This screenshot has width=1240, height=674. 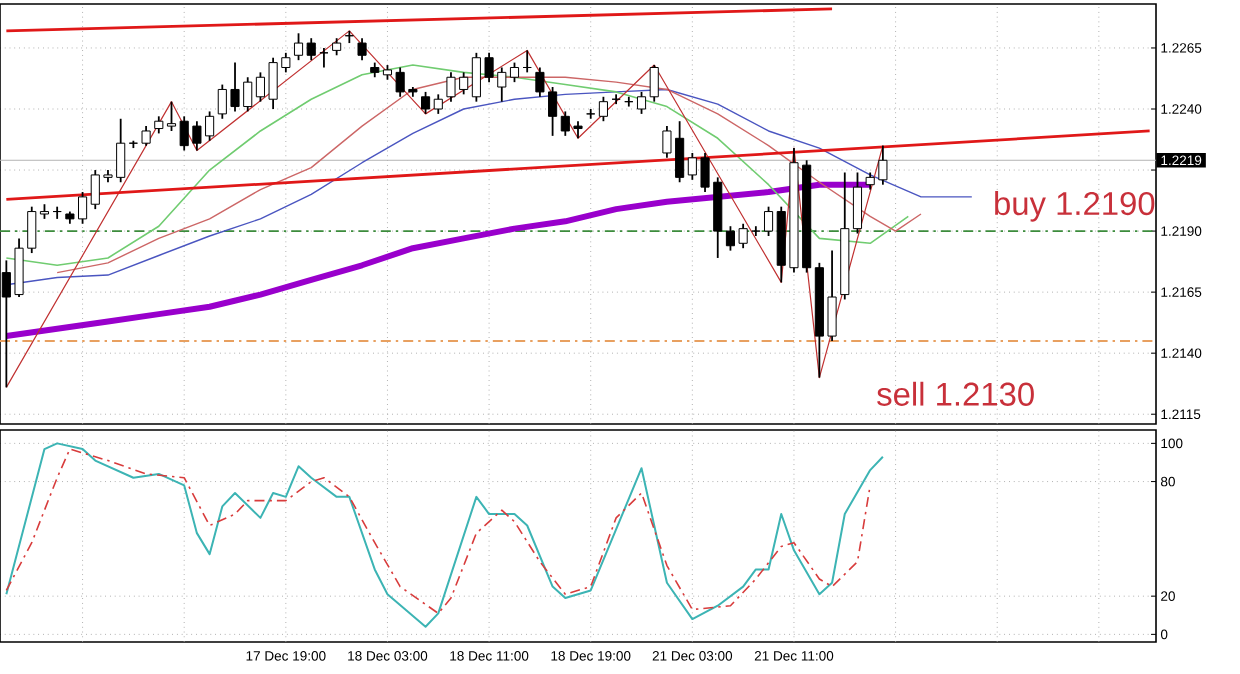 I want to click on annotation: buy 1.2190, so click(x=1075, y=206).